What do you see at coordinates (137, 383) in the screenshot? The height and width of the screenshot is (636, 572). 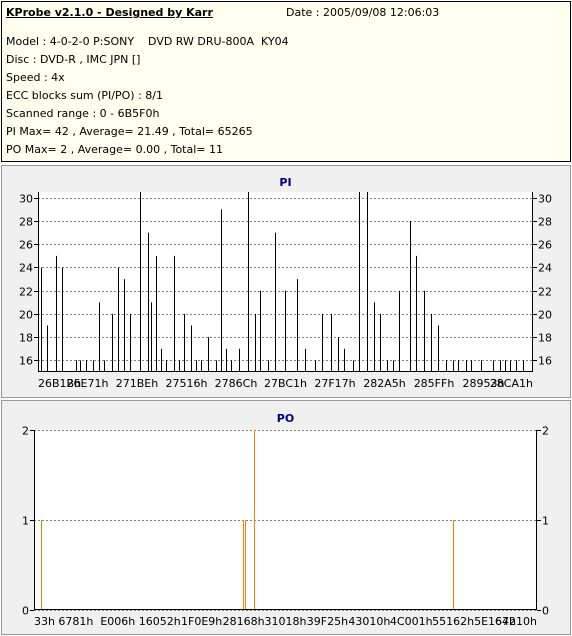 I see `pi-xtick-label: 271BEh` at bounding box center [137, 383].